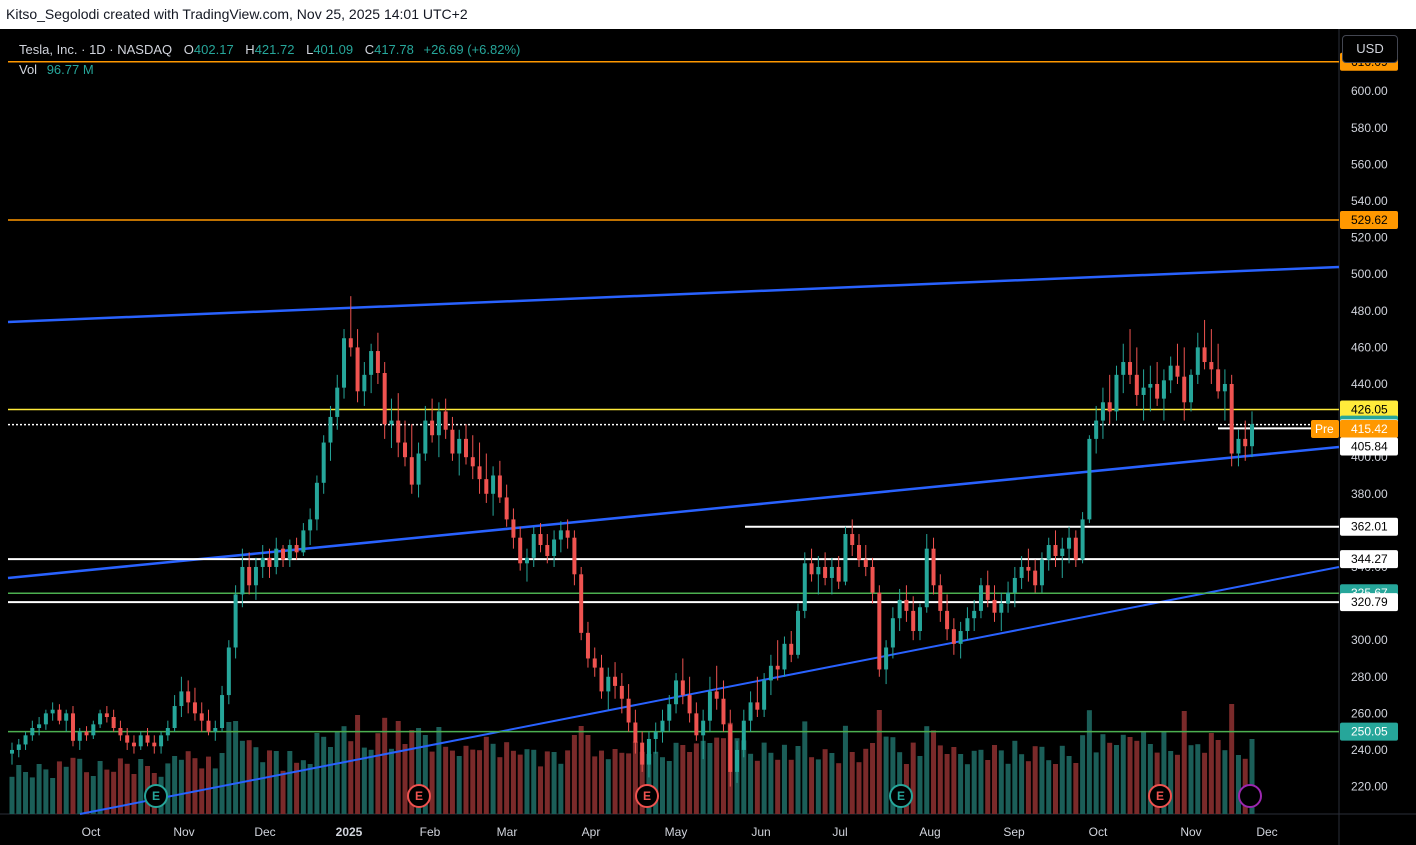 Image resolution: width=1416 pixels, height=845 pixels. What do you see at coordinates (1369, 446) in the screenshot?
I see `price-tag-bg` at bounding box center [1369, 446].